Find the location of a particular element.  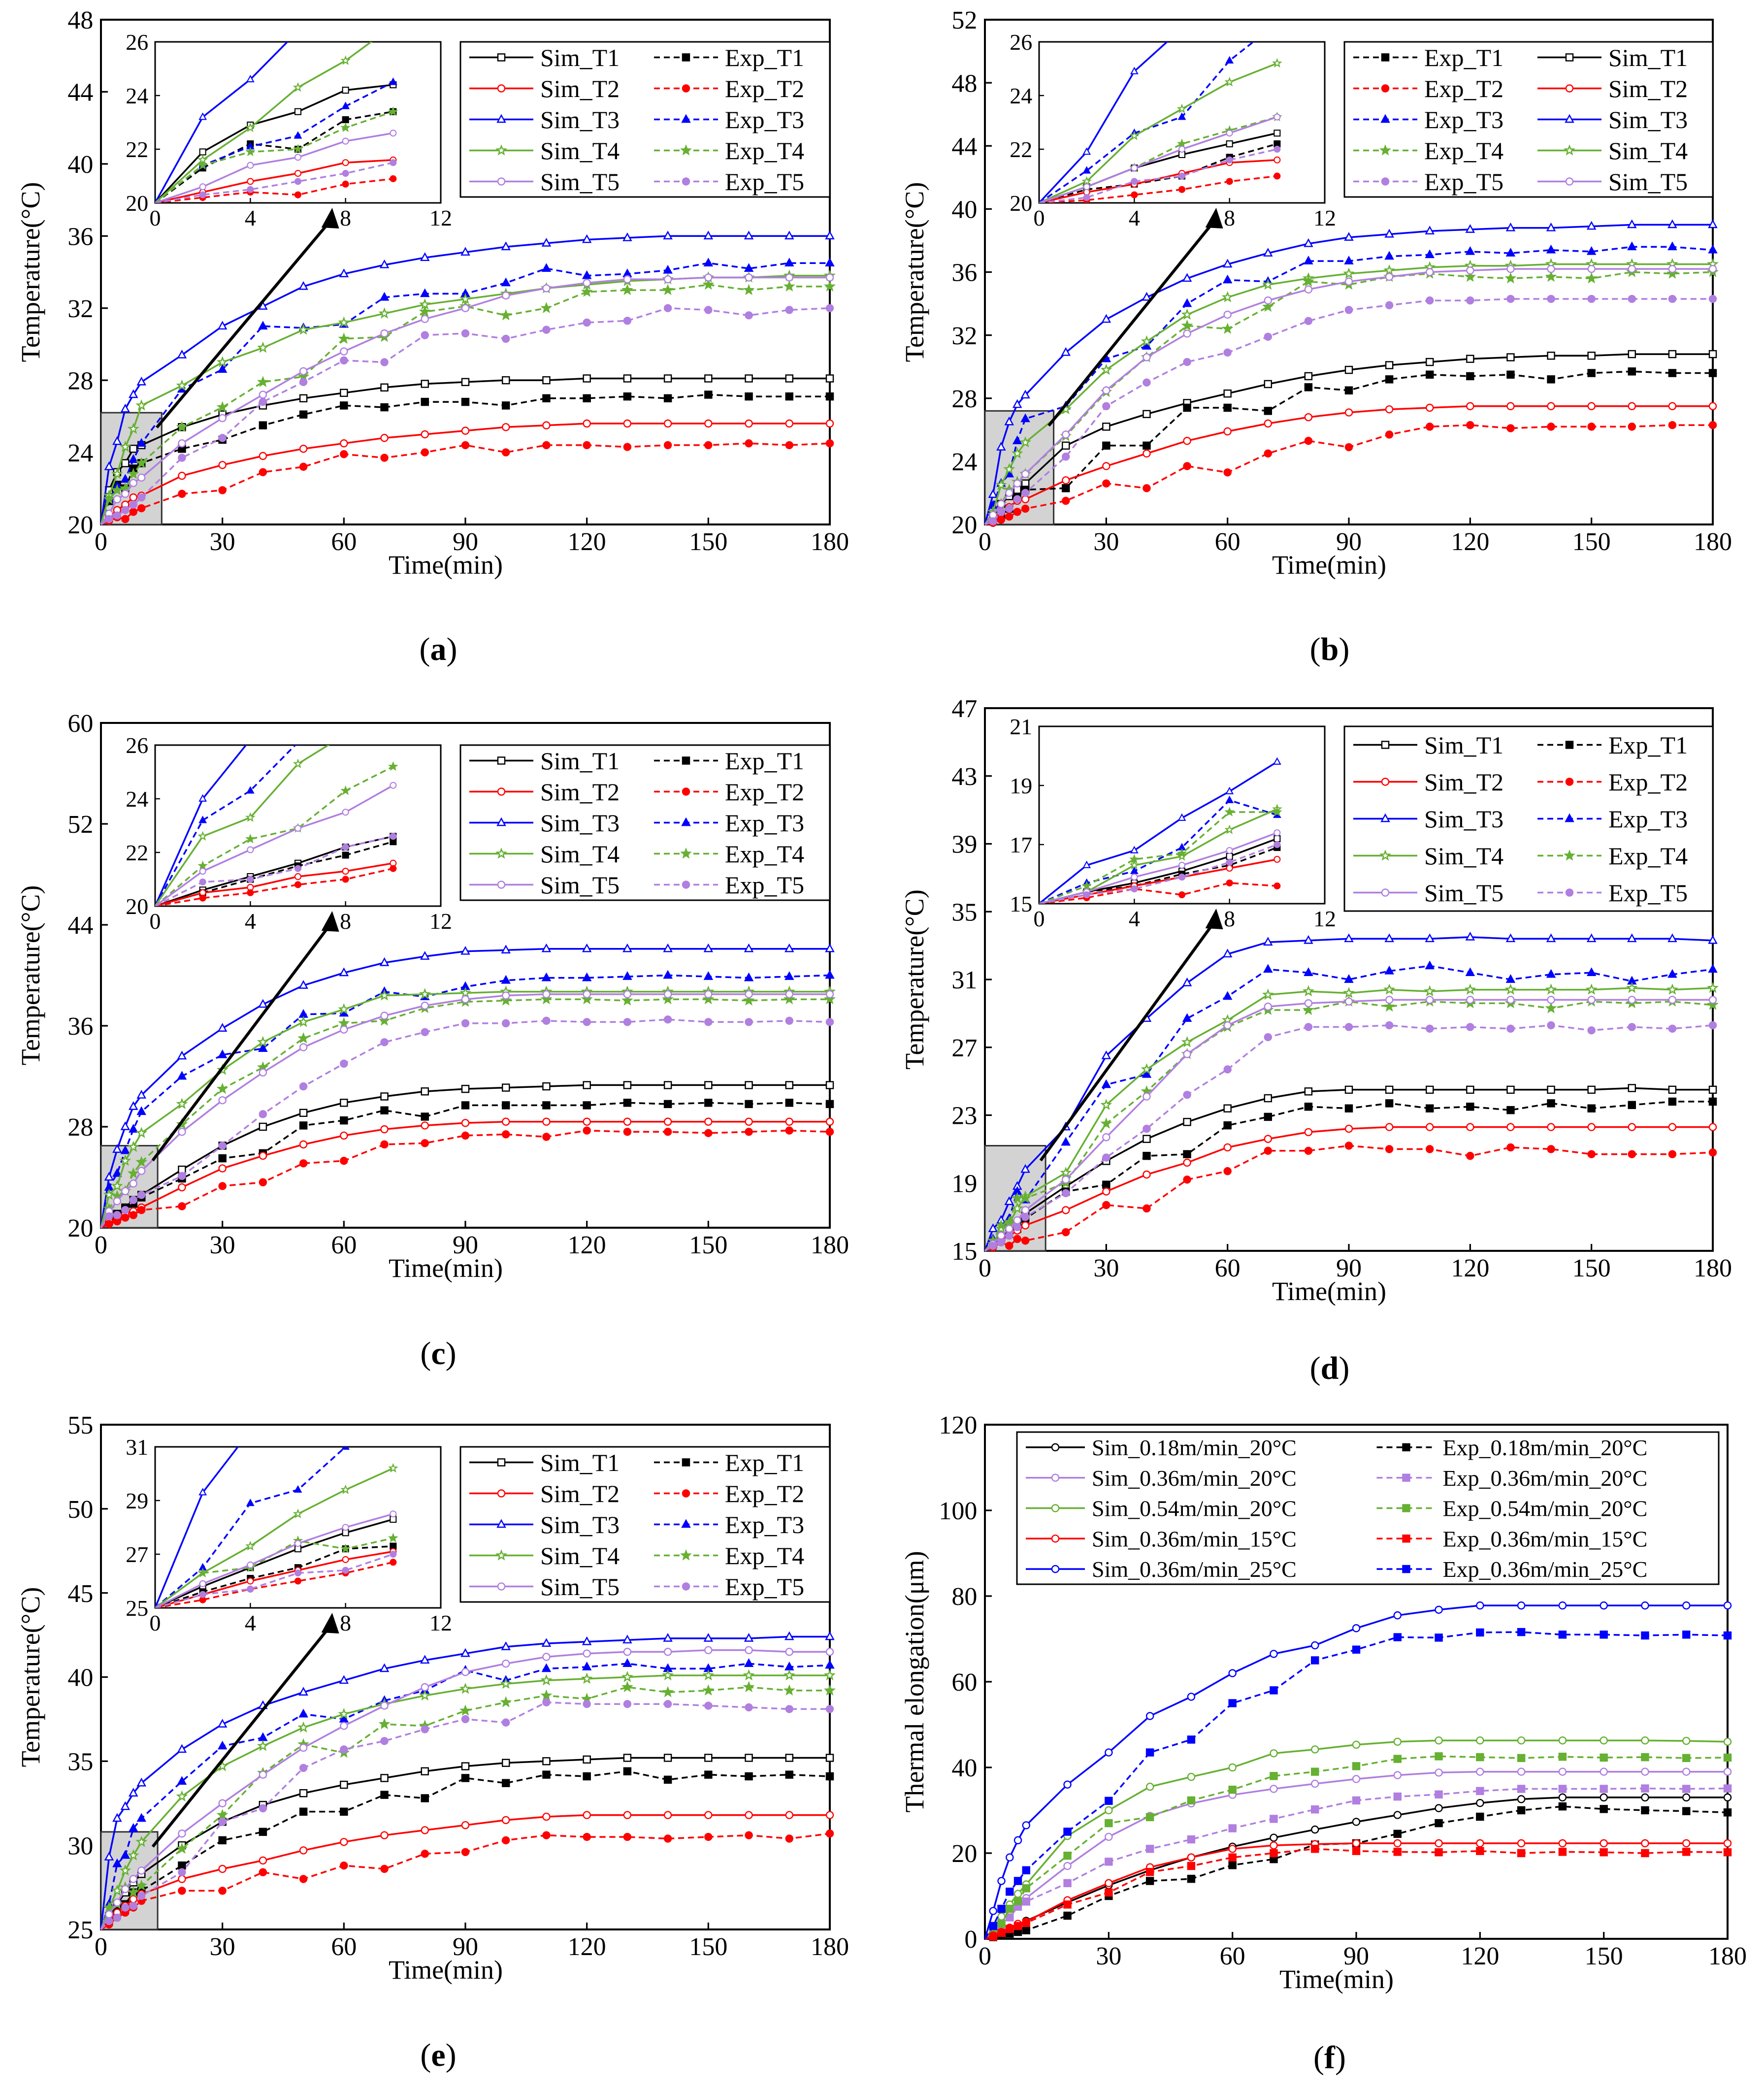

point-Sim_0.36m/min_25°C is located at coordinates (1563, 1605).